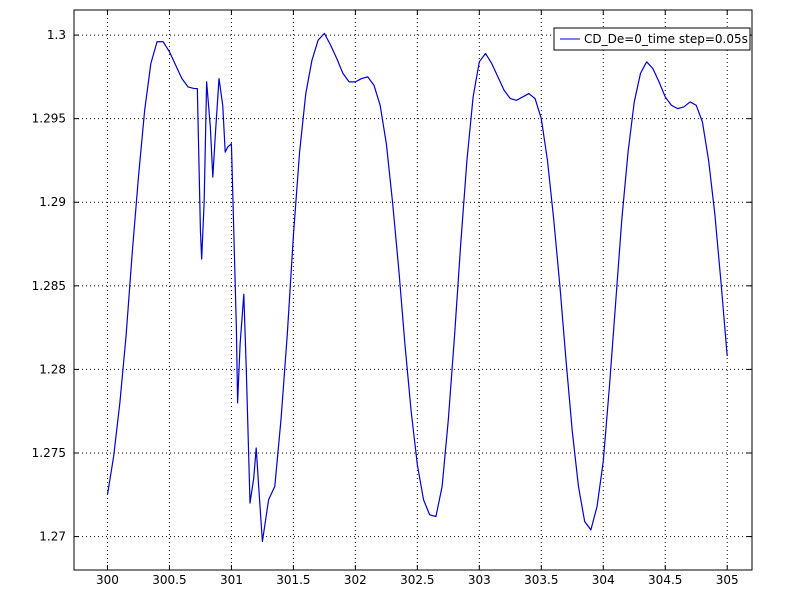  I want to click on y-tick-label: 1.295, so click(49, 119).